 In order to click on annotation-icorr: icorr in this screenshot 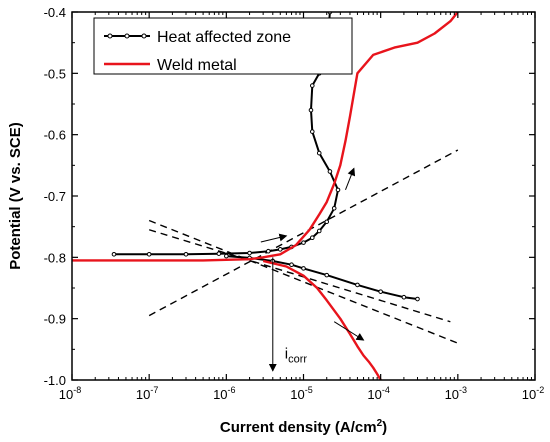, I will do `click(296, 356)`.